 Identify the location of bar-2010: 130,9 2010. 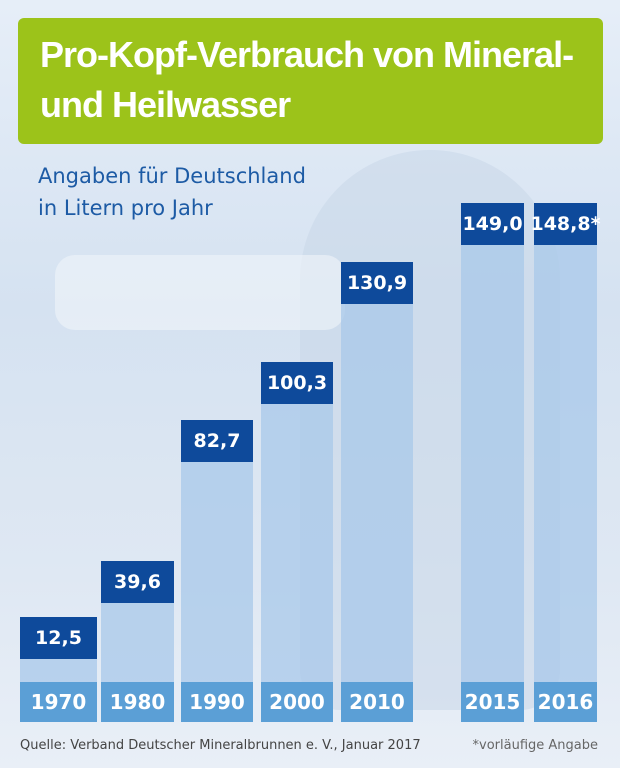
(377, 491).